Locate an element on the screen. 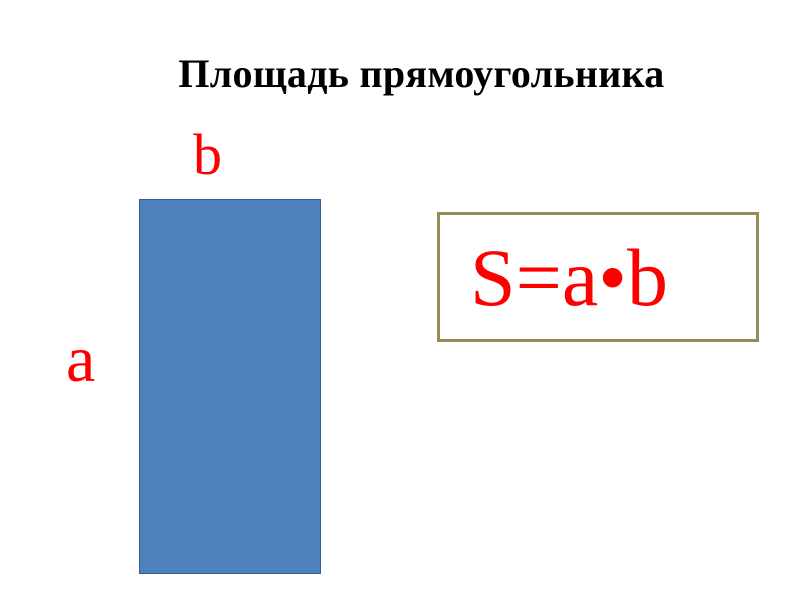 The image size is (800, 600). side-b-label: b is located at coordinates (207, 154).